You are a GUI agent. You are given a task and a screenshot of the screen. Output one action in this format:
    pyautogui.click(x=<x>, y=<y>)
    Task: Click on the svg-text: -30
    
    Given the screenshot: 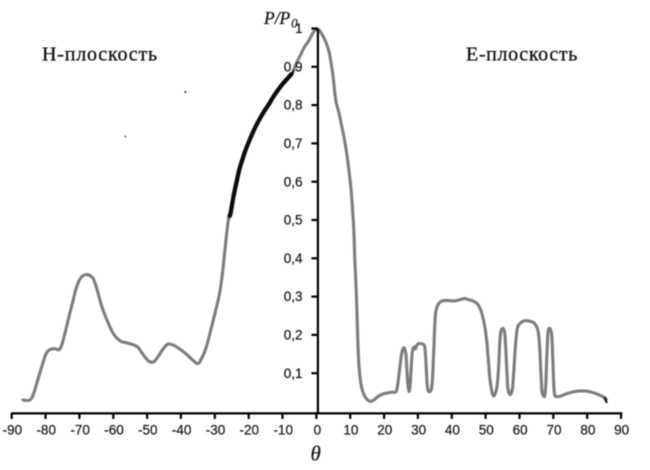 What is the action you would take?
    pyautogui.click(x=216, y=430)
    